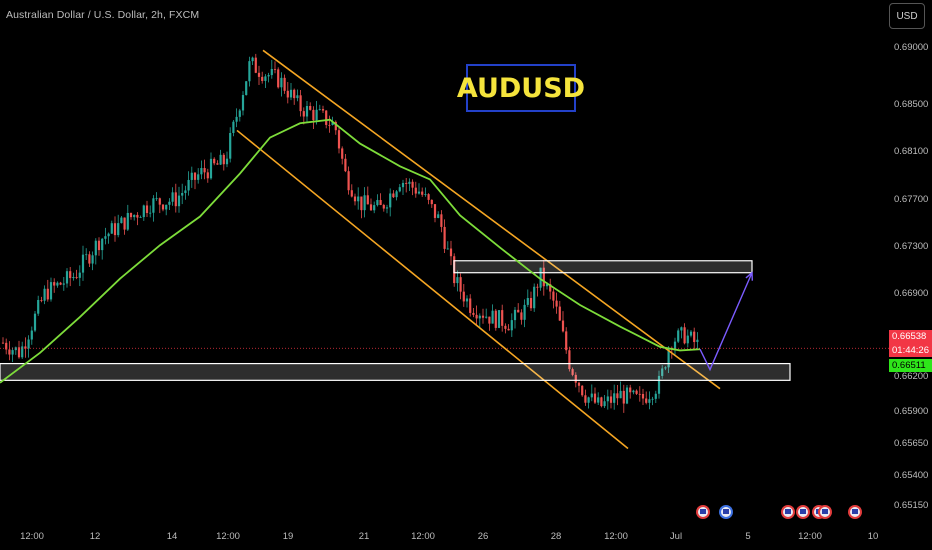 Image resolution: width=932 pixels, height=550 pixels. I want to click on resistance-zone, so click(603, 267).